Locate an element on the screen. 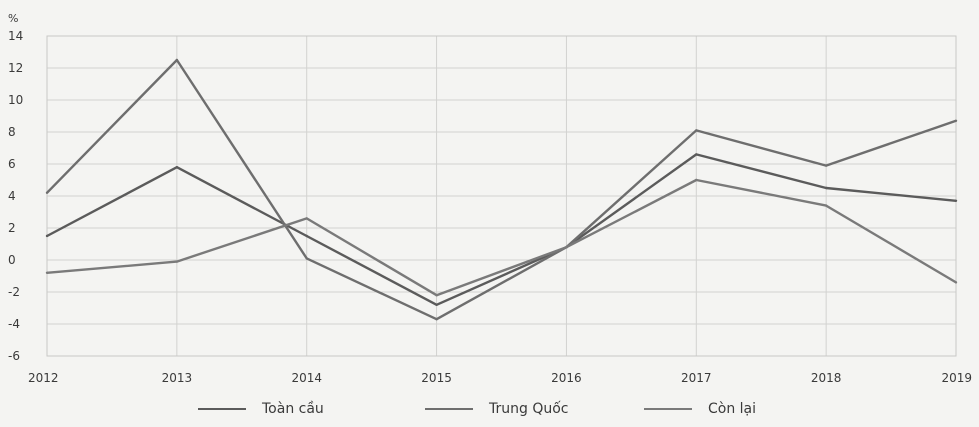 This screenshot has width=979, height=427. x-tick-label: 2019 is located at coordinates (956, 378).